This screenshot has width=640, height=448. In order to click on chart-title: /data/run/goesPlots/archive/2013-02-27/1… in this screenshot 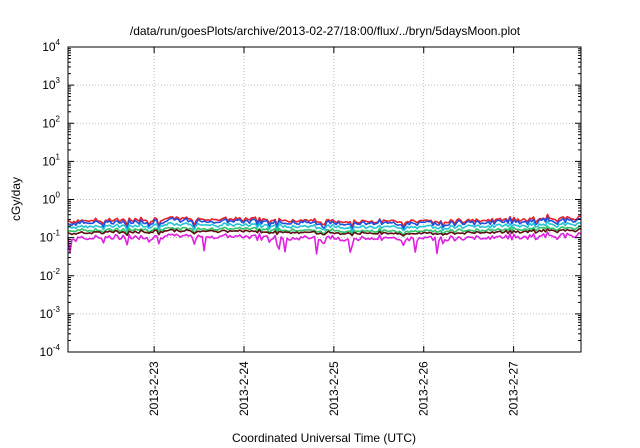, I will do `click(325, 31)`.